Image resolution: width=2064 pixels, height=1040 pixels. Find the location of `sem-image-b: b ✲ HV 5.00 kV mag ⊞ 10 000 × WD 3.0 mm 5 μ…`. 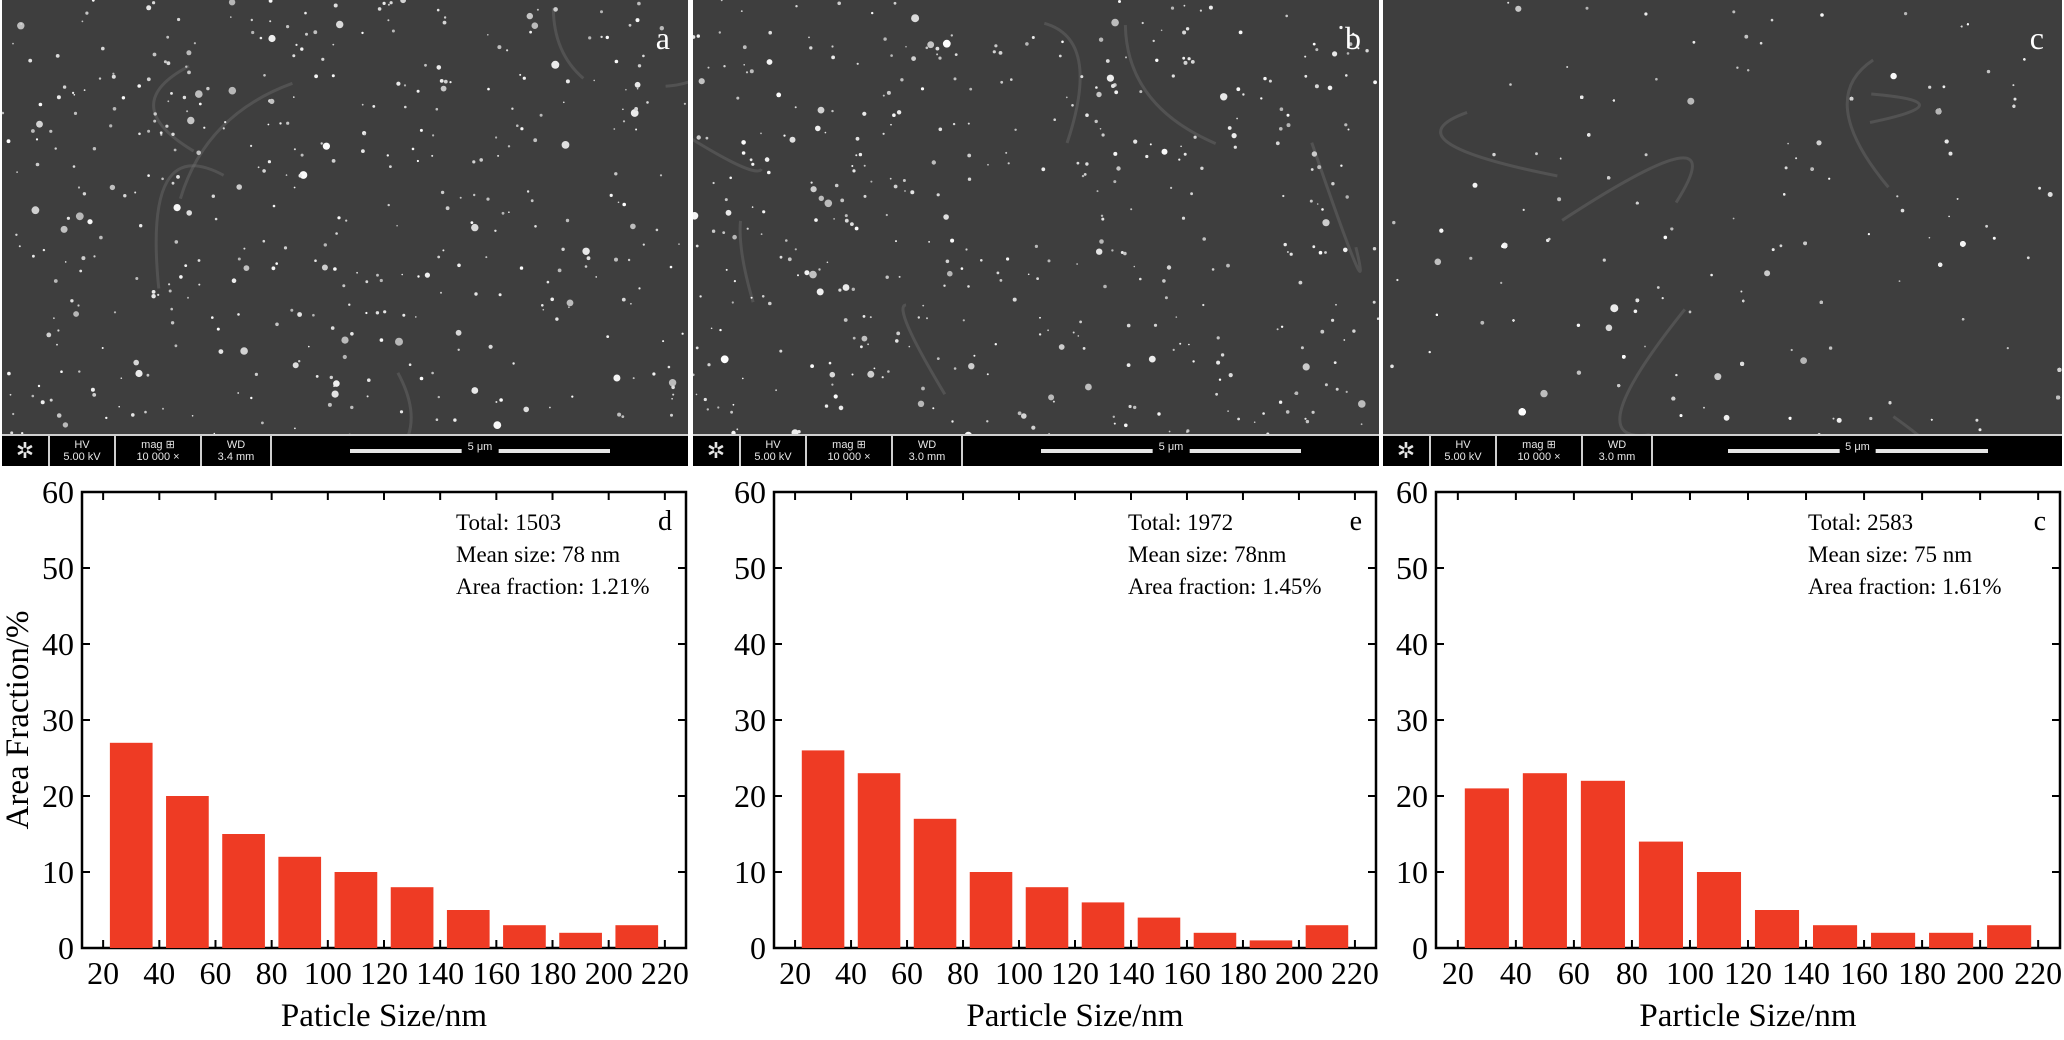

sem-image-b: b ✲ HV 5.00 kV mag ⊞ 10 000 × WD 3.0 mm 5 μ… is located at coordinates (1036, 233).